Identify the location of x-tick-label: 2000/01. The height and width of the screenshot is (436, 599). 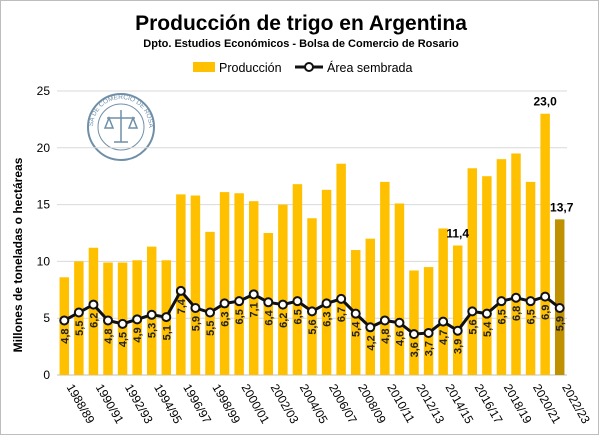
(256, 404).